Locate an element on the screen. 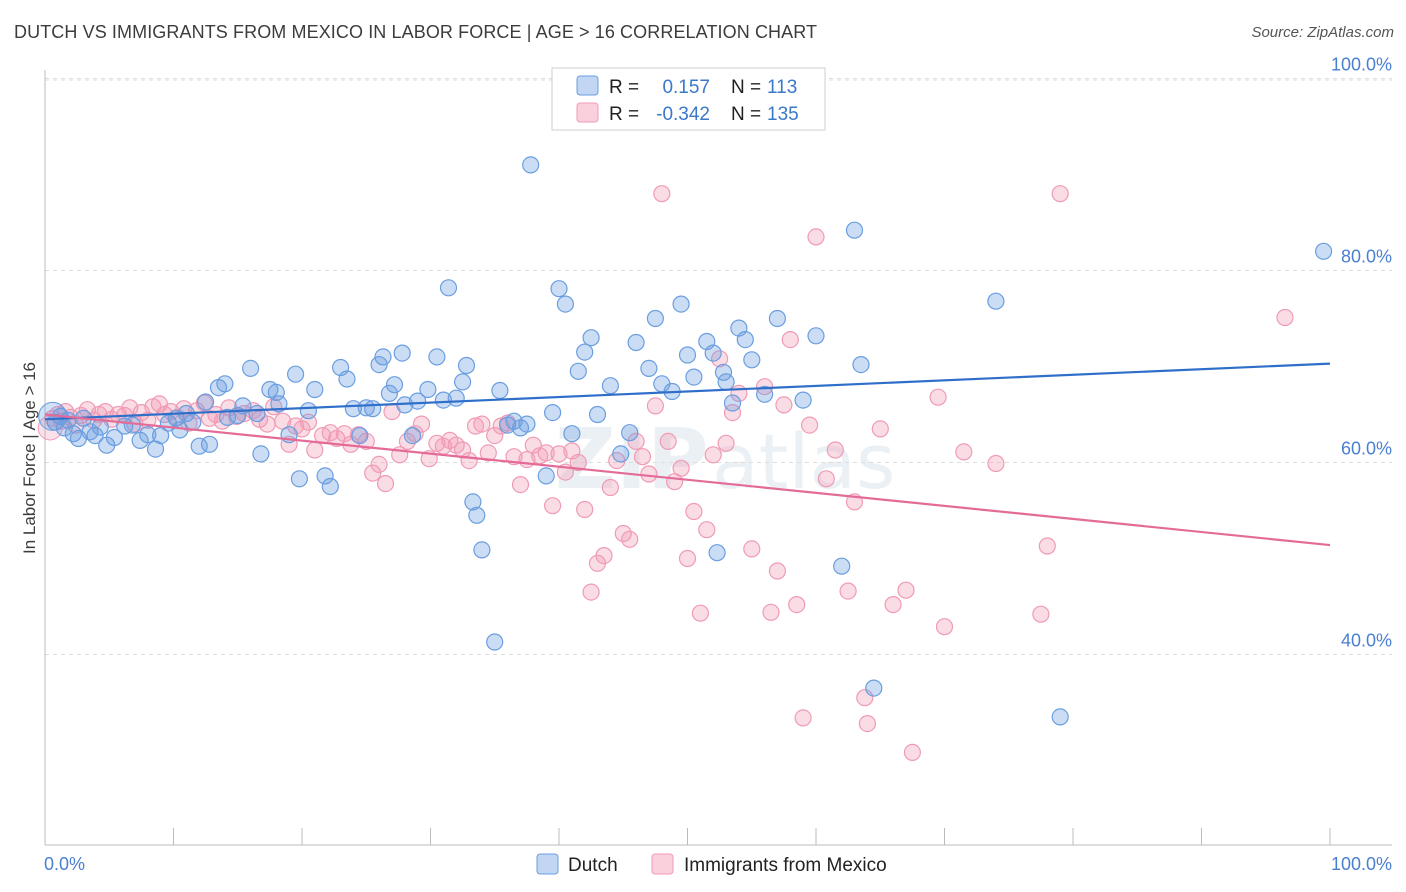 The width and height of the screenshot is (1406, 892). mexico-trend-line is located at coordinates (687, 480).